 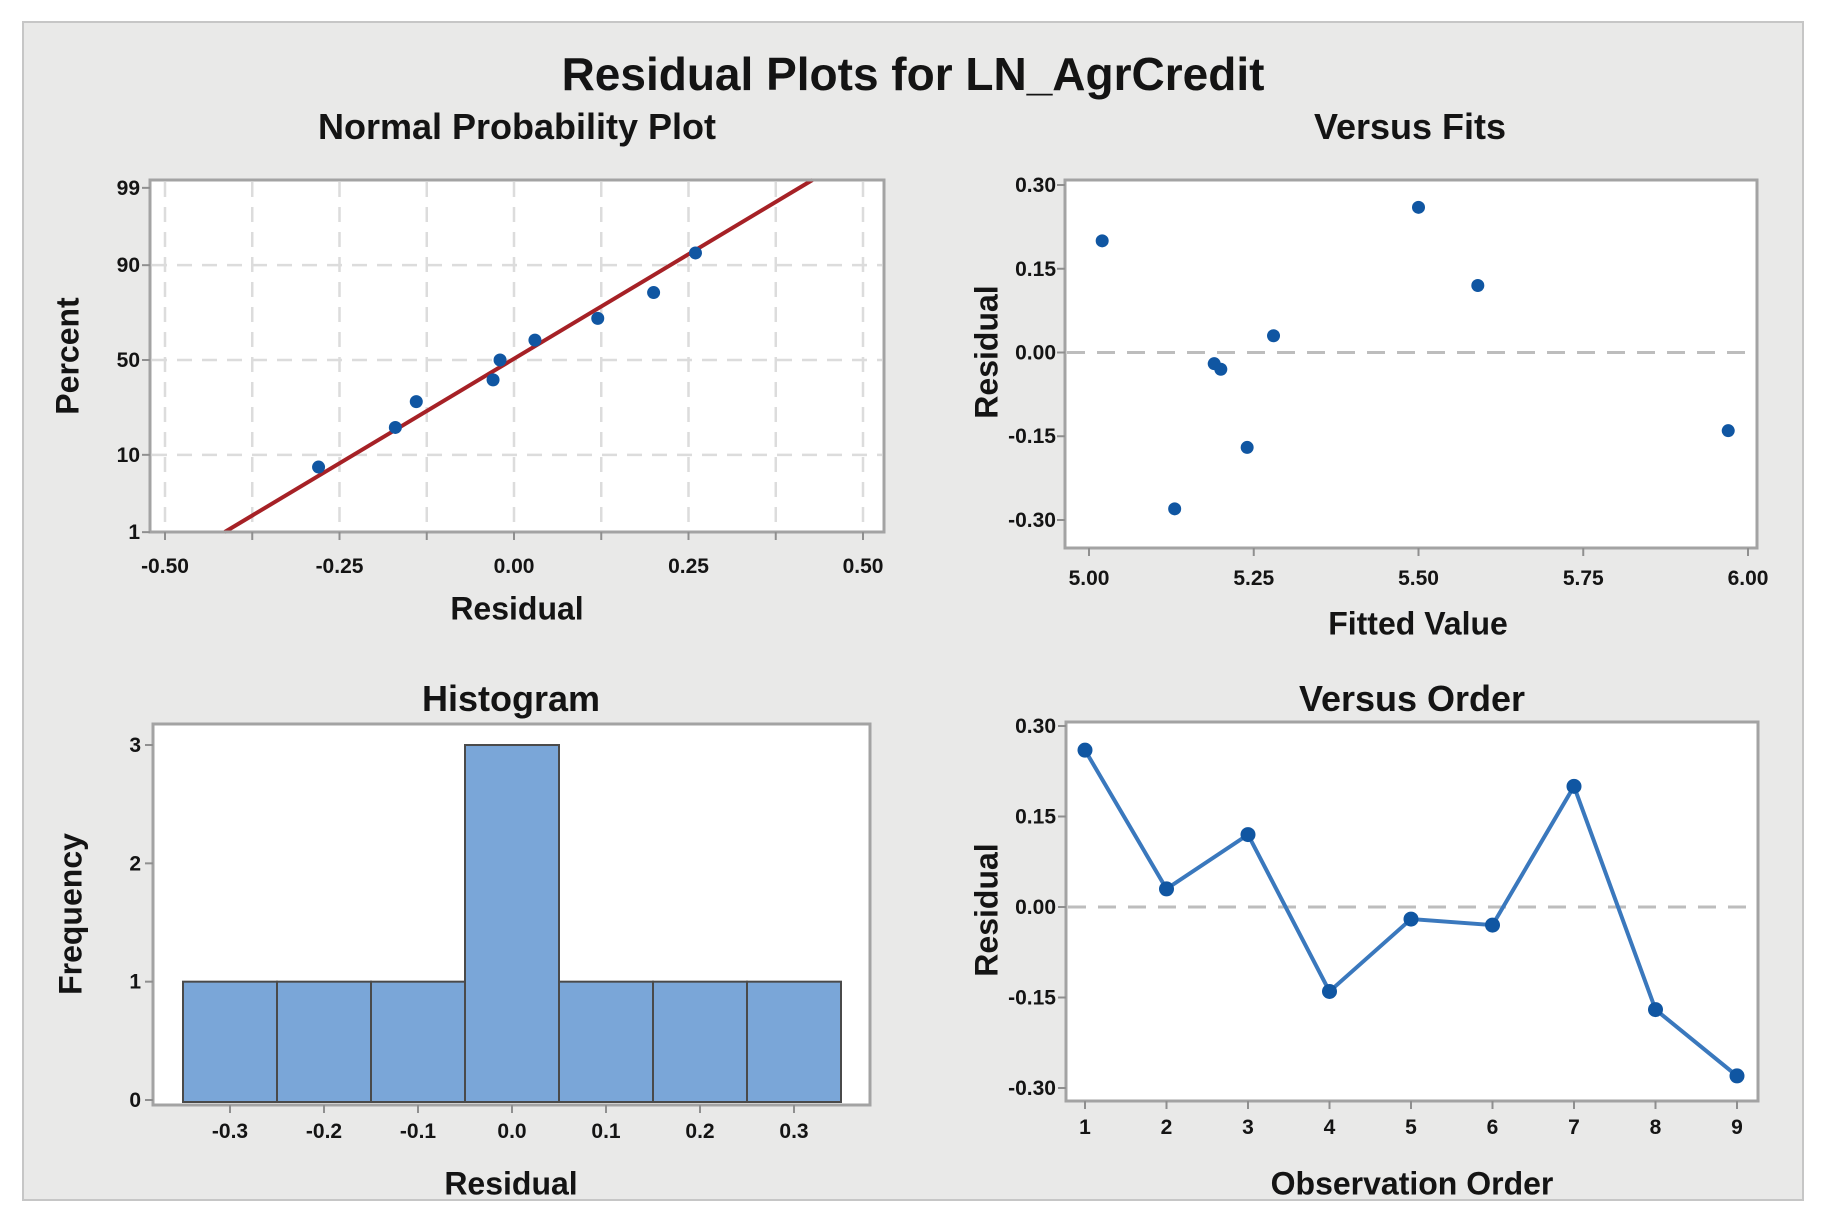 I want to click on versus-order-x-tick-label: 1, so click(x=1085, y=1127).